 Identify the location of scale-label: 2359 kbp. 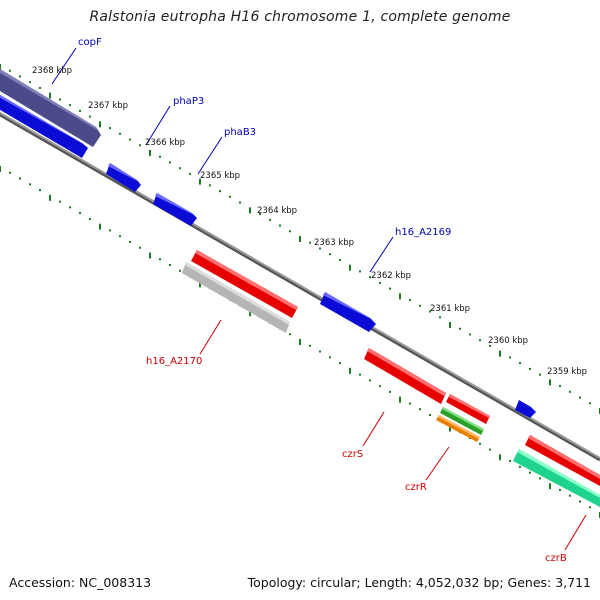
(567, 372).